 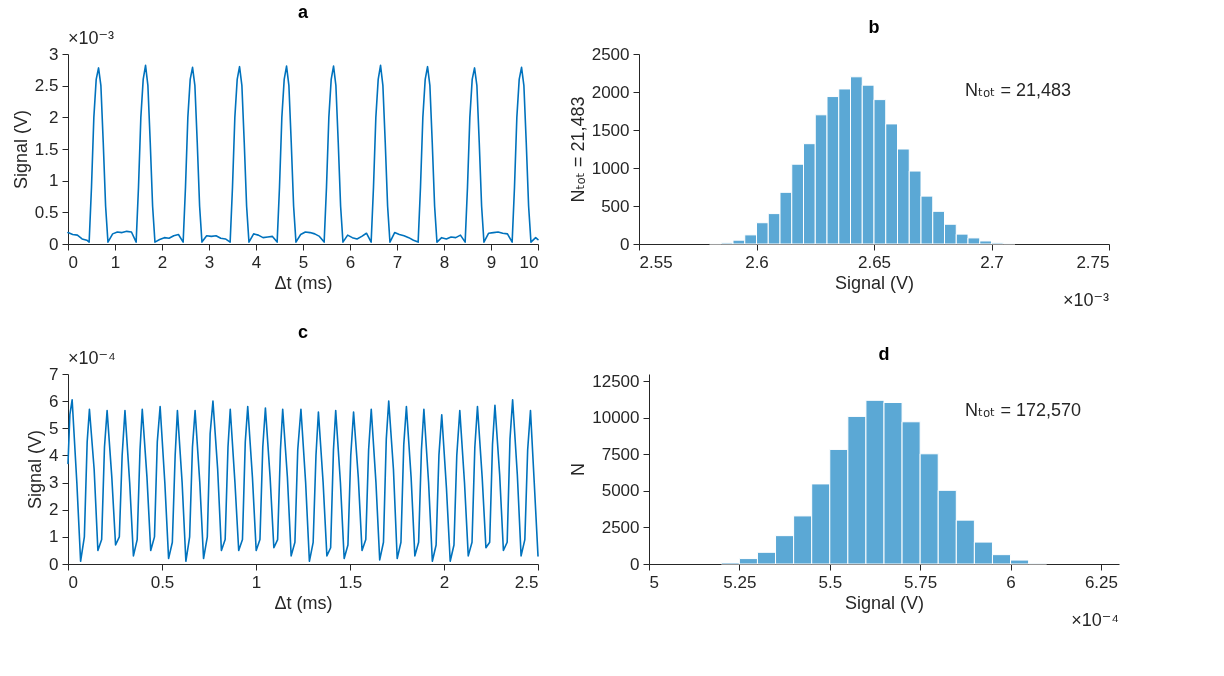 What do you see at coordinates (1018, 89) in the screenshot?
I see `annotation: Nₜₒₜ = 21,483` at bounding box center [1018, 89].